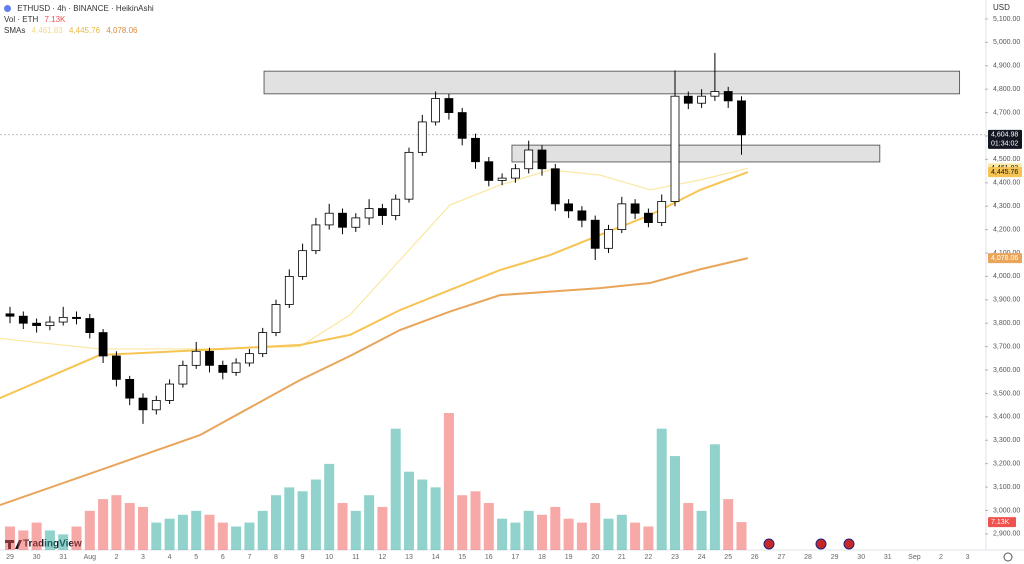 This screenshot has width=1024, height=564. What do you see at coordinates (90, 557) in the screenshot?
I see `x-tick-label: Aug` at bounding box center [90, 557].